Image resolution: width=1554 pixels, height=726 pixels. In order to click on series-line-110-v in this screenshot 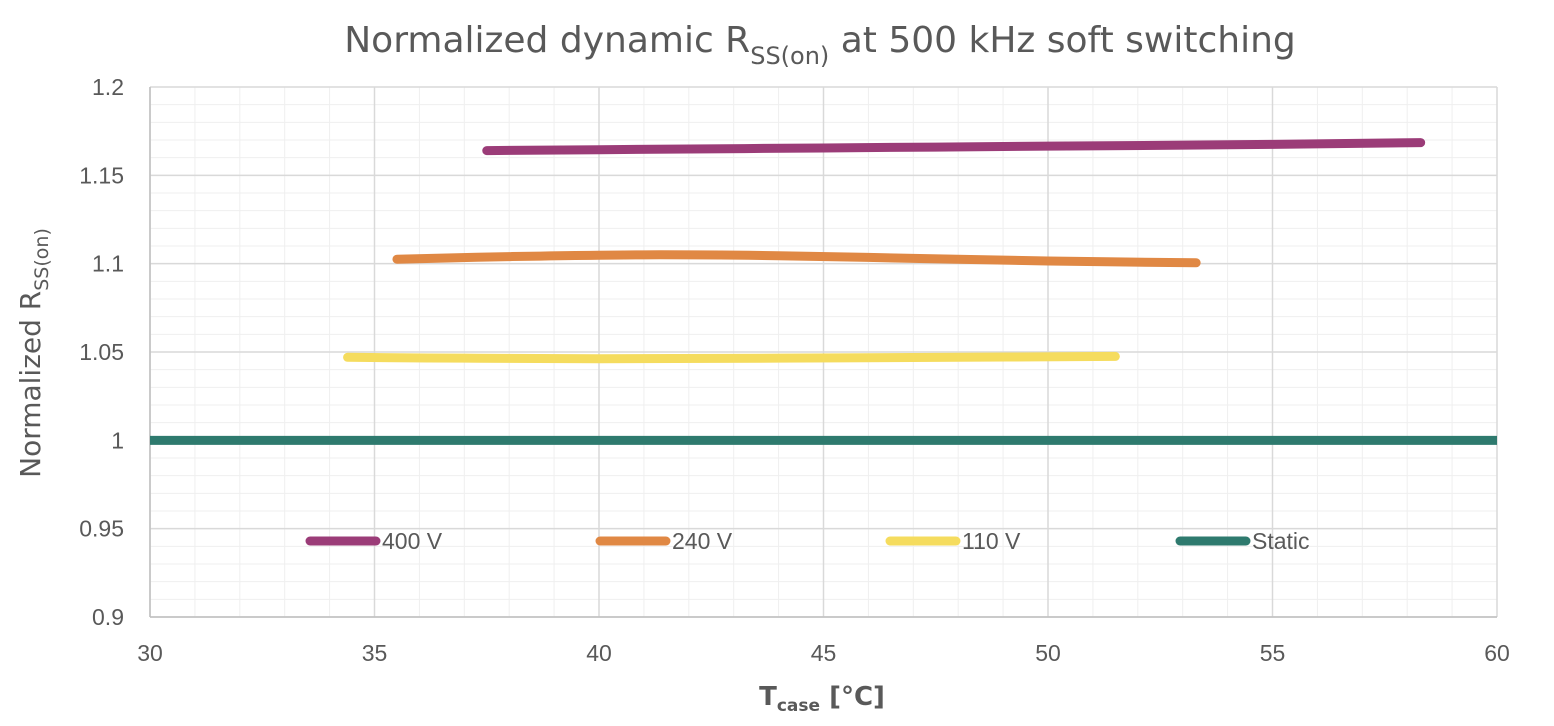, I will do `click(731, 357)`.